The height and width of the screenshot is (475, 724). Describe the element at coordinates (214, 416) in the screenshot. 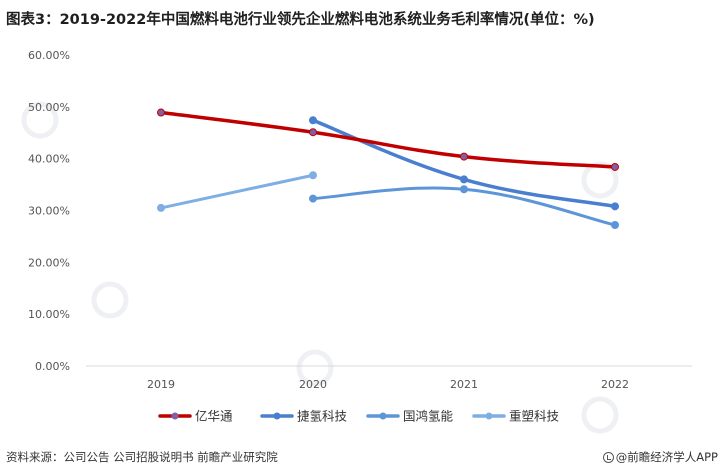

I see `legend-label: 亿华通` at that location.